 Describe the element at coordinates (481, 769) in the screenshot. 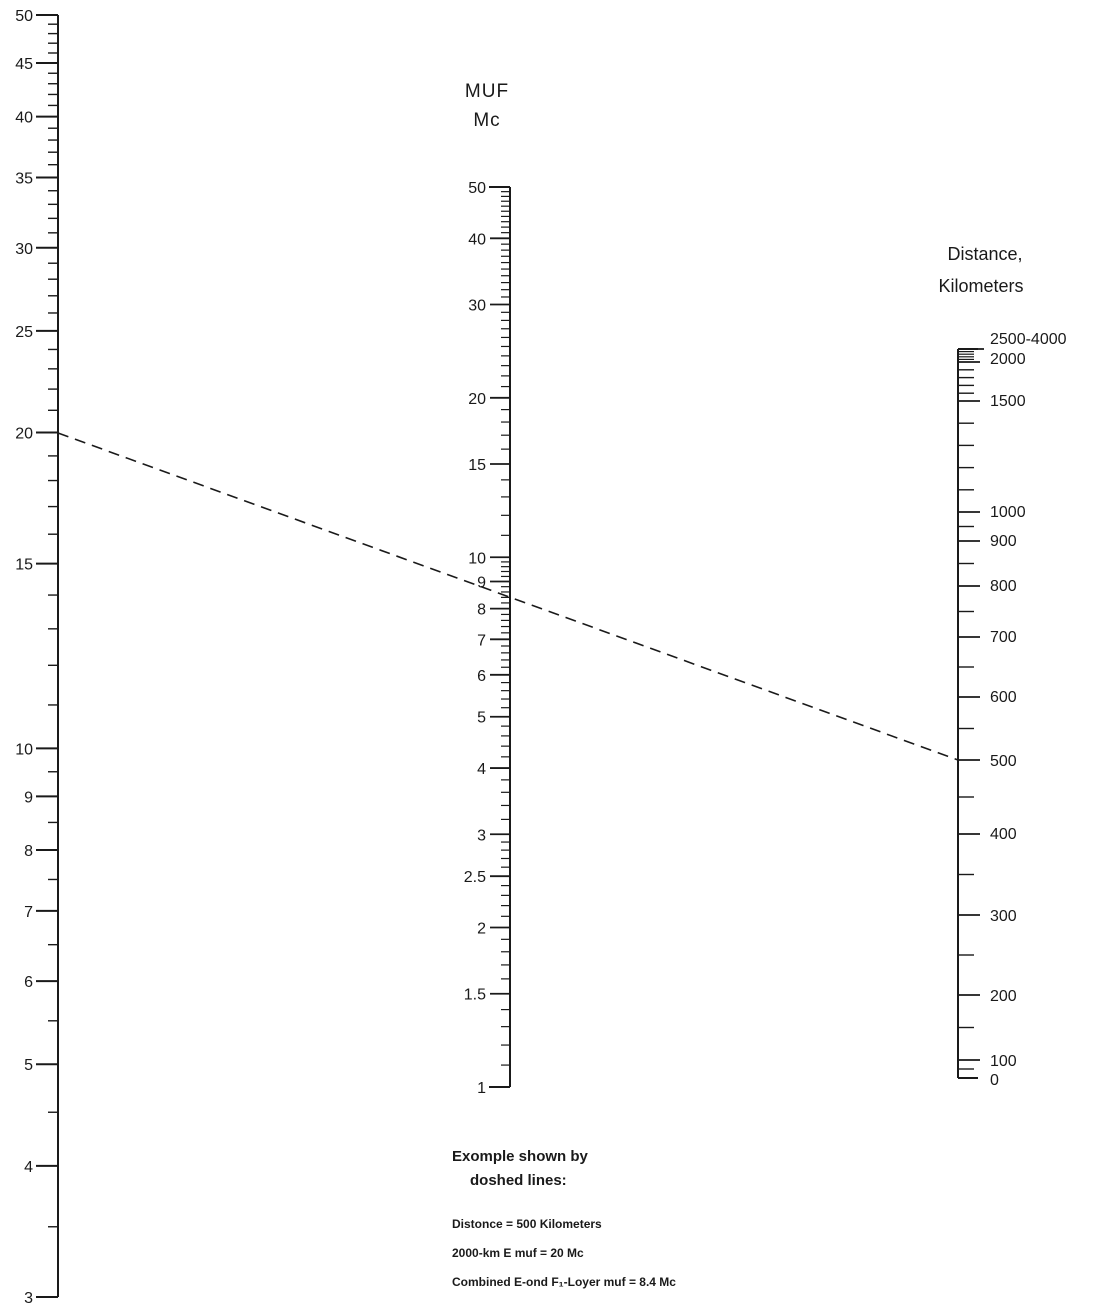

I see `muf-axis-tick-label: 4` at that location.